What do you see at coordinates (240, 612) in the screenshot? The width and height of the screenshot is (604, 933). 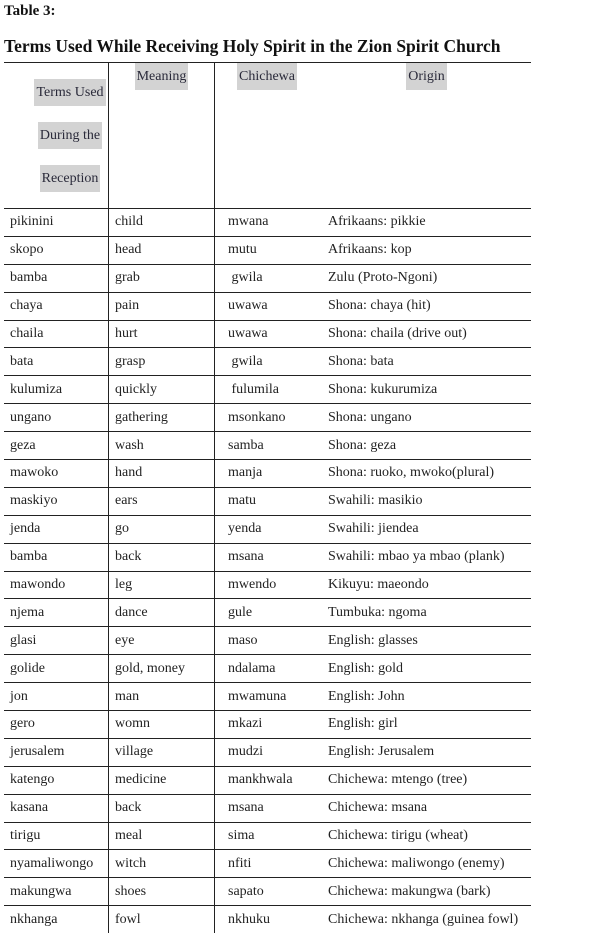 I see `cell-chichewa: gule` at bounding box center [240, 612].